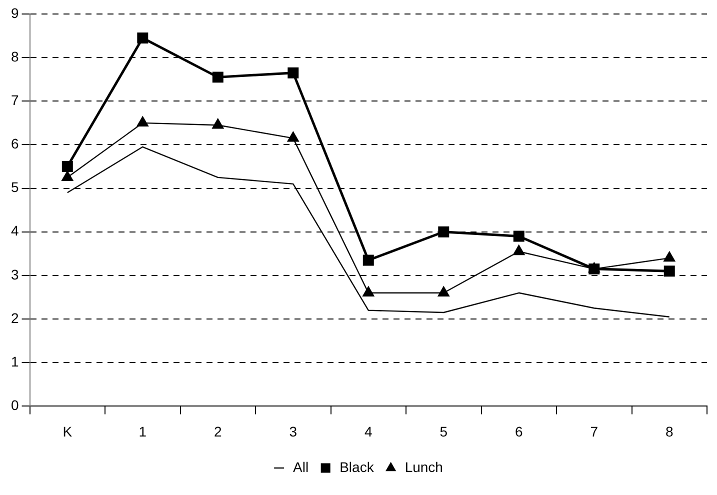  I want to click on legend-label: All, so click(301, 466).